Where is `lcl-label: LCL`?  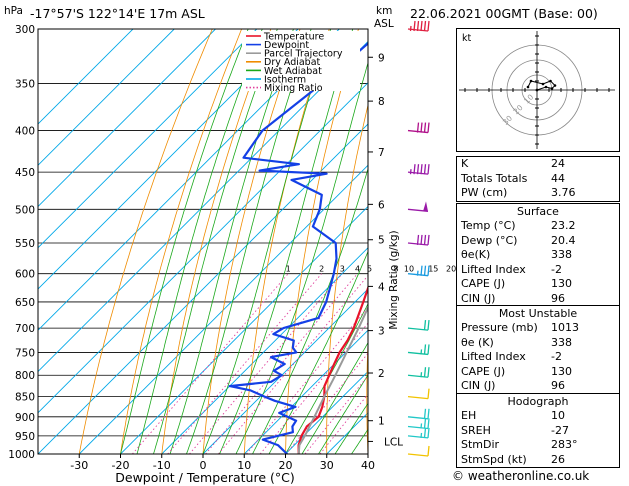 lcl-label: LCL is located at coordinates (393, 442).